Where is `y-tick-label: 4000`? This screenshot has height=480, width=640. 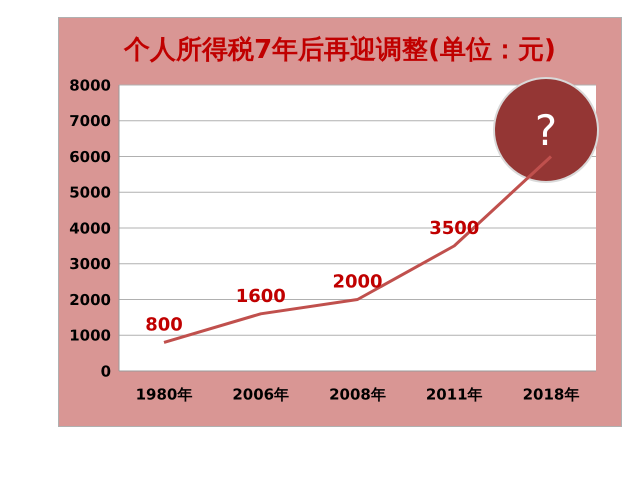
y-tick-label: 4000 is located at coordinates (90, 228).